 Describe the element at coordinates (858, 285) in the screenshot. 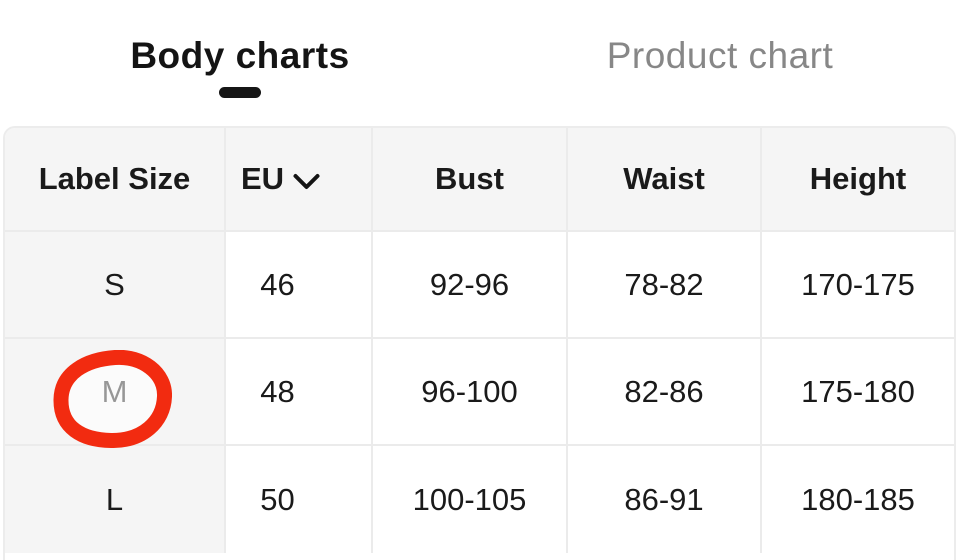

I see `cell-s-height: 170-175` at that location.